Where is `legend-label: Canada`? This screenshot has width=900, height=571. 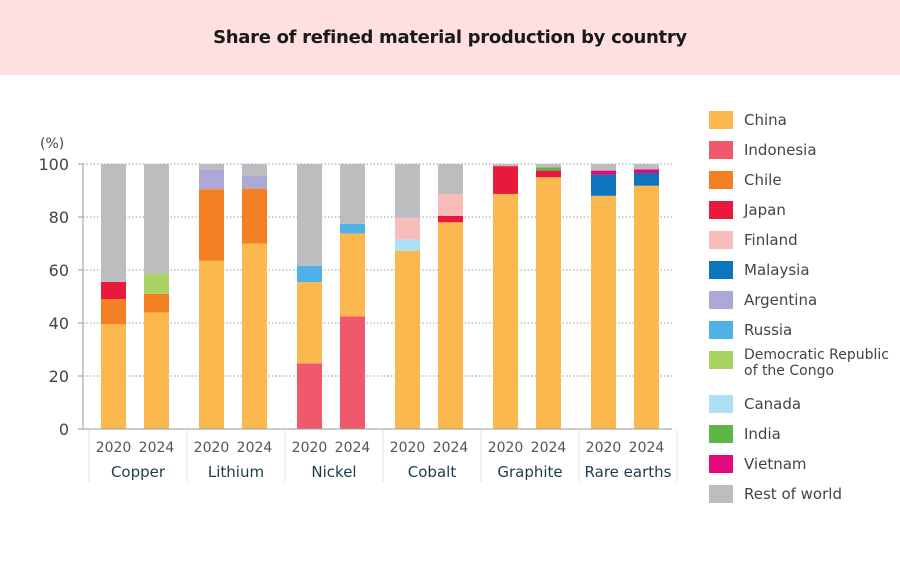
legend-label: Canada is located at coordinates (773, 404).